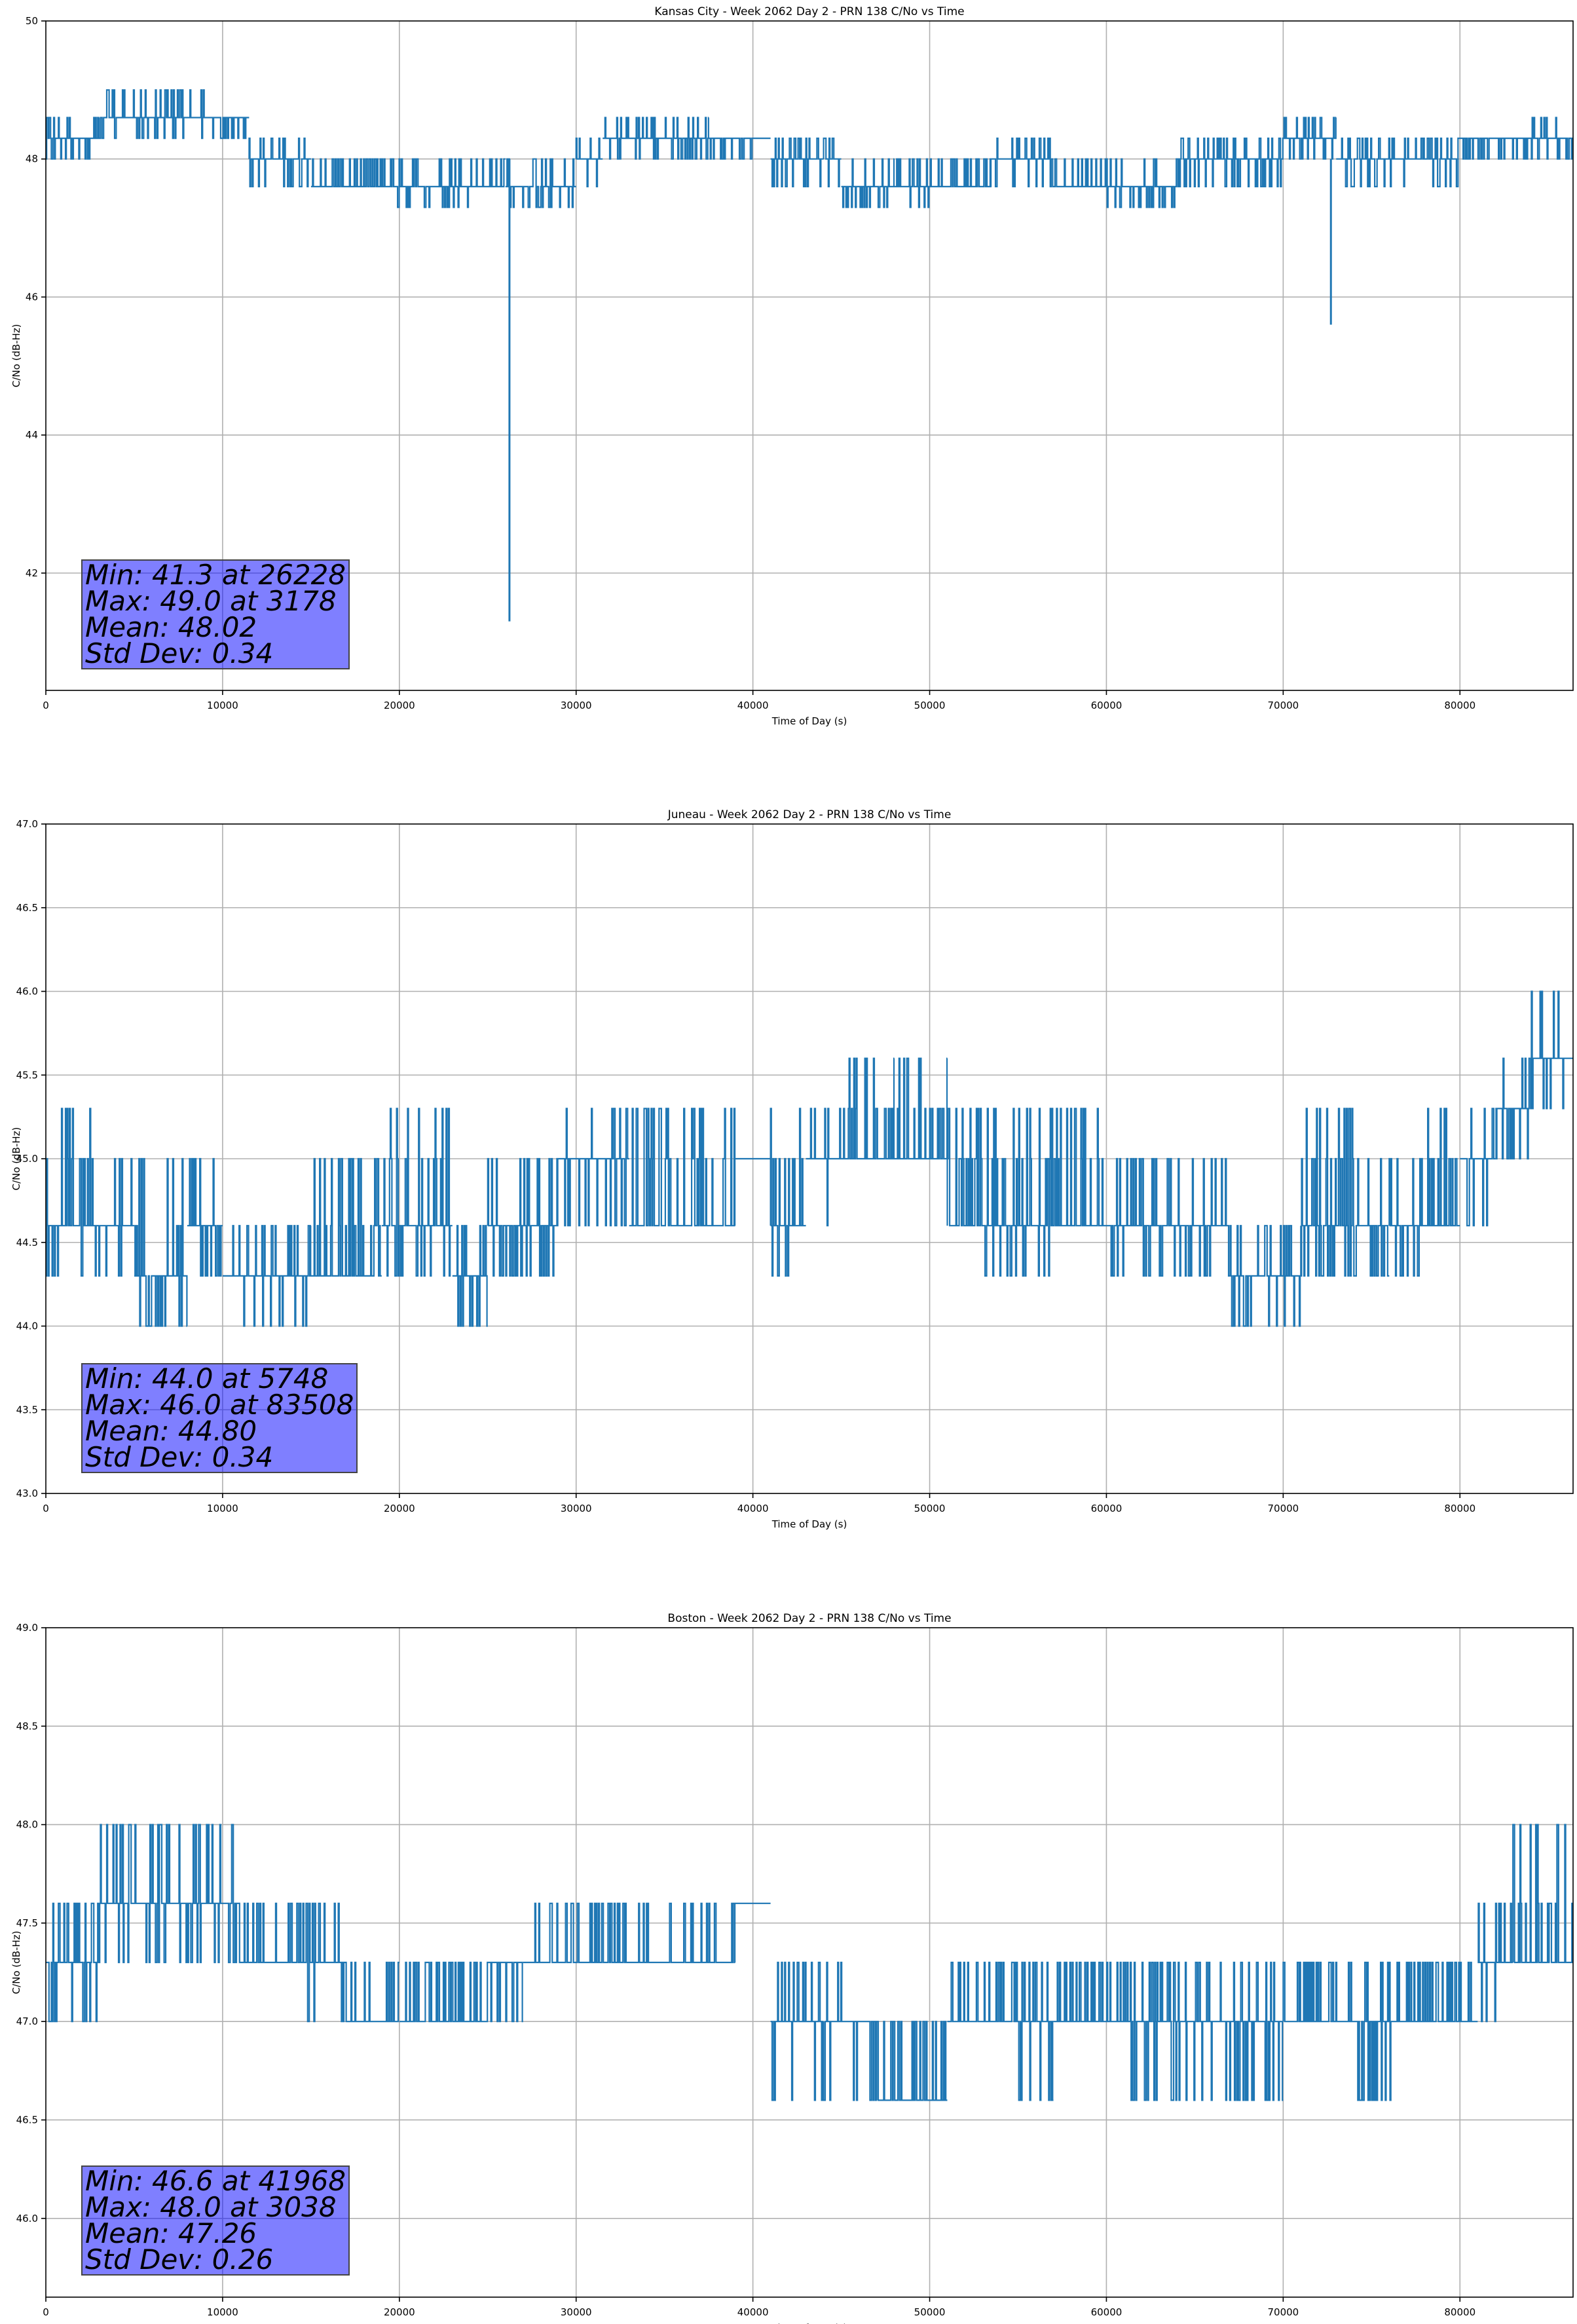  What do you see at coordinates (27, 1242) in the screenshot?
I see `y-tick-label: 44.5` at bounding box center [27, 1242].